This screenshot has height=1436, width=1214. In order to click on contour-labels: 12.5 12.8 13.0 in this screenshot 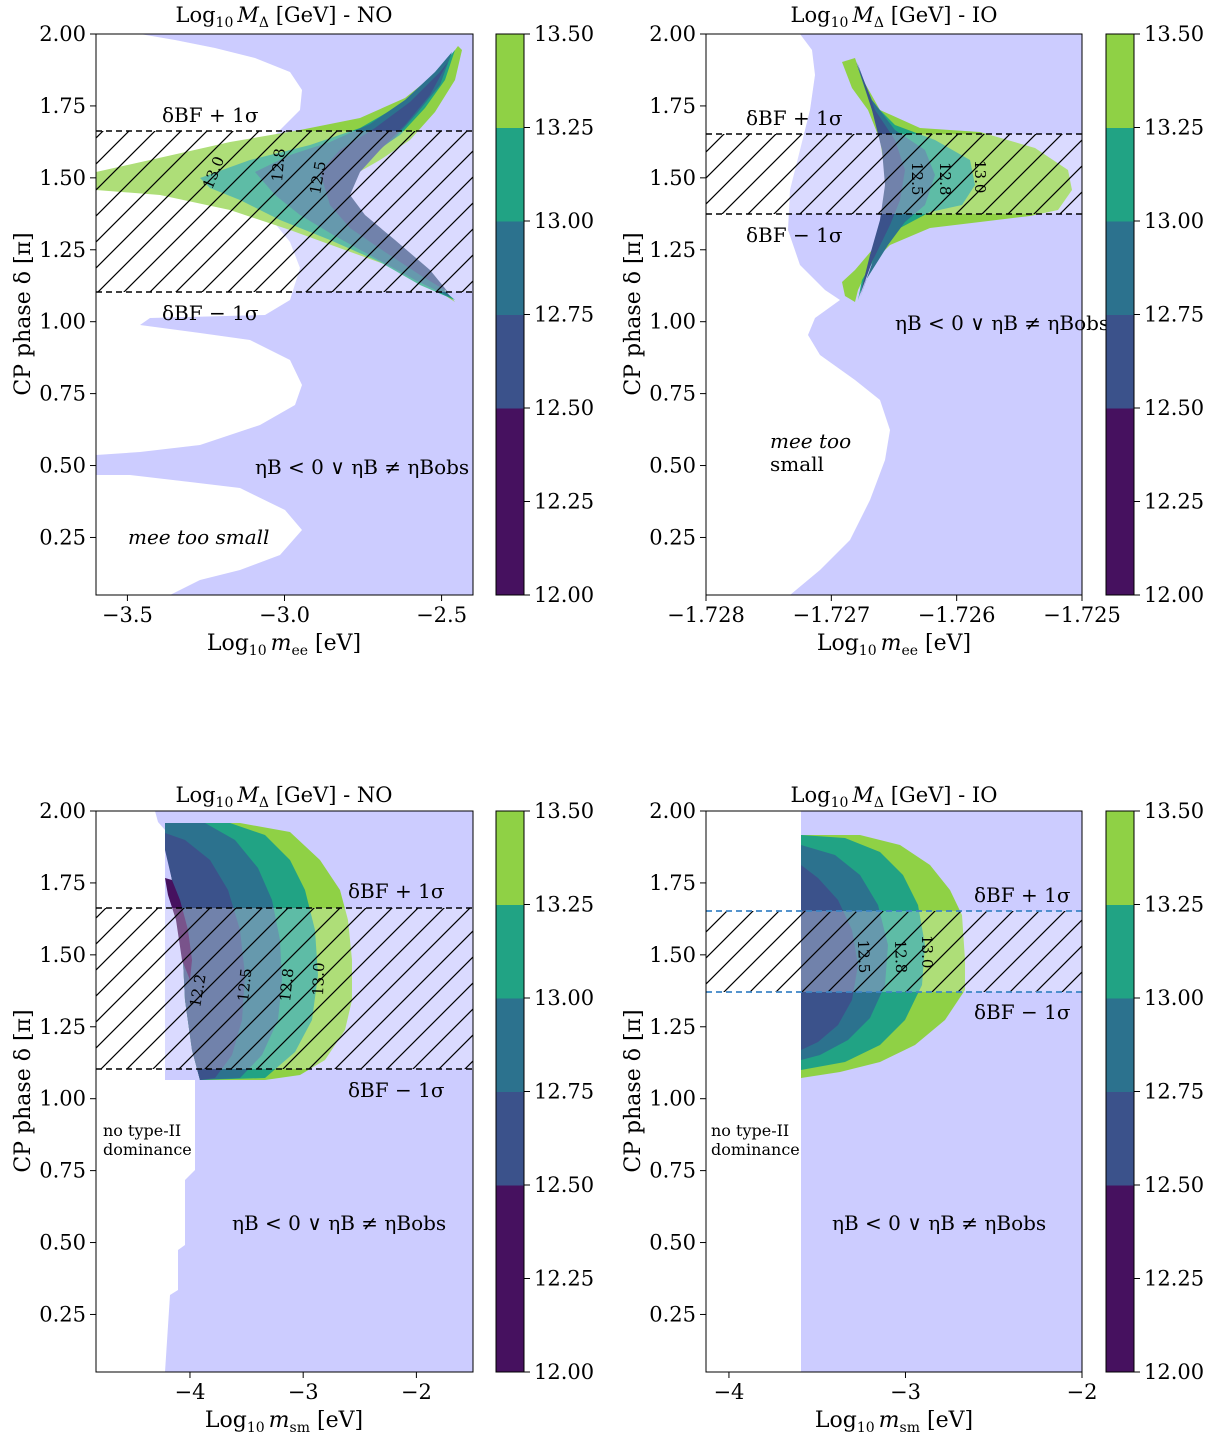, I will do `click(895, 954)`.